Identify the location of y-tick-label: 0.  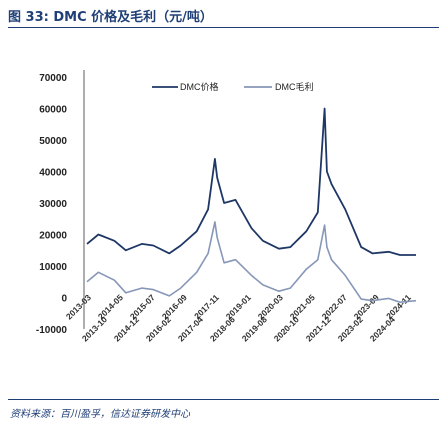
(64, 299).